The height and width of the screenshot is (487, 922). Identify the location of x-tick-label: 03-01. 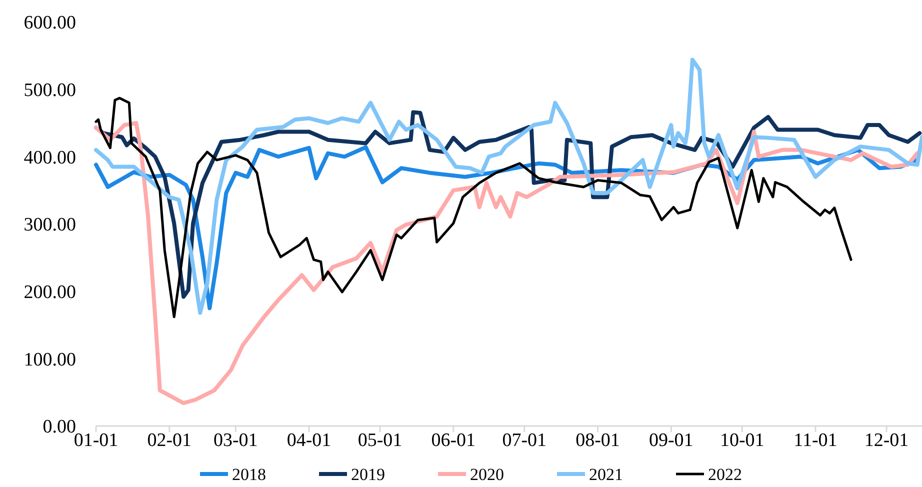
(235, 440).